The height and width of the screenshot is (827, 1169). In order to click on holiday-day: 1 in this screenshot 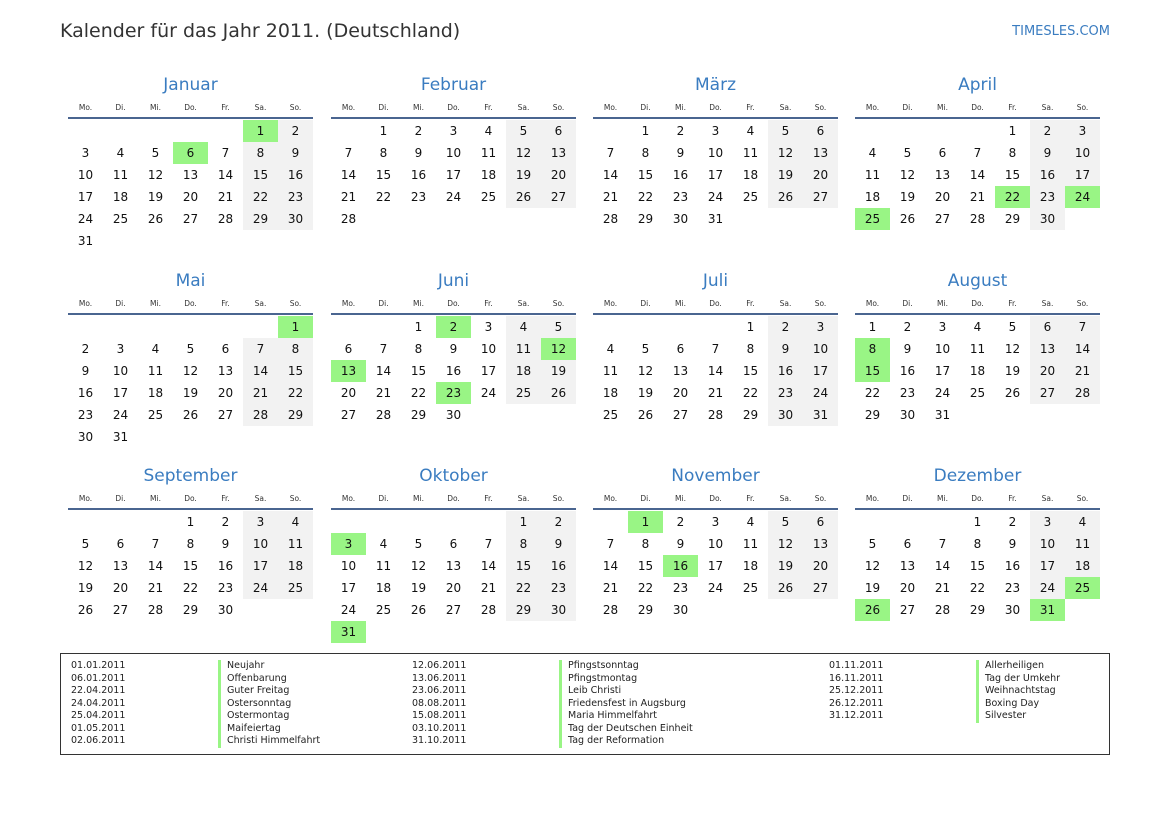, I will do `click(645, 522)`.